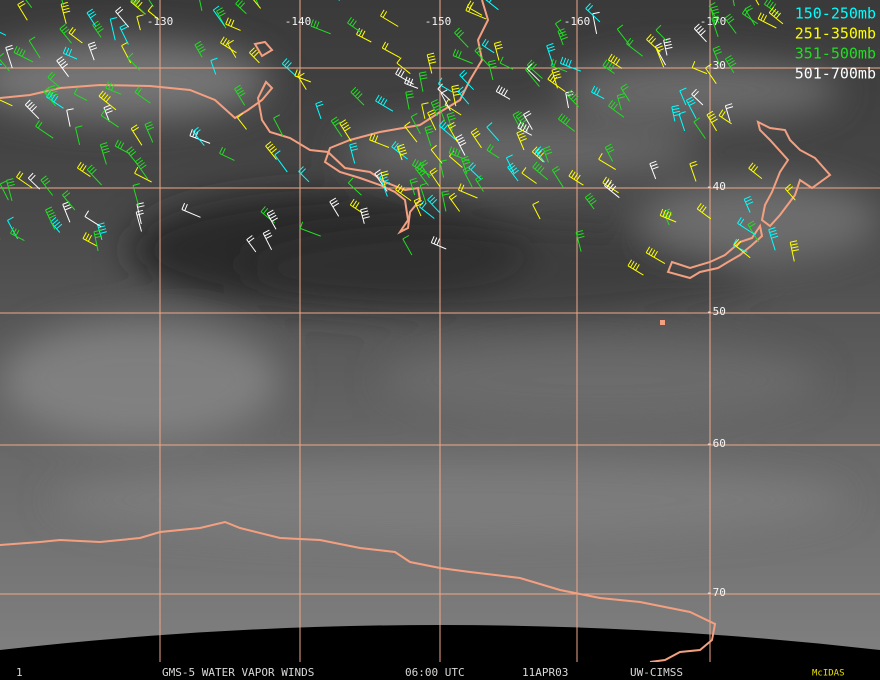 Image resolution: width=880 pixels, height=680 pixels. I want to click on frame-number: 1, so click(19, 672).